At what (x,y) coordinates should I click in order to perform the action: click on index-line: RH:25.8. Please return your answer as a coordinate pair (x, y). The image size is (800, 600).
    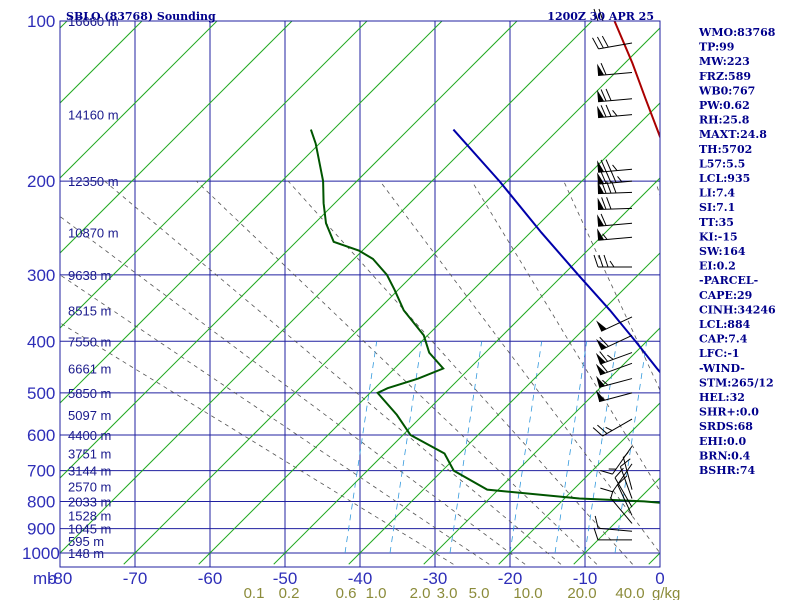
    Looking at the image, I should click on (724, 120).